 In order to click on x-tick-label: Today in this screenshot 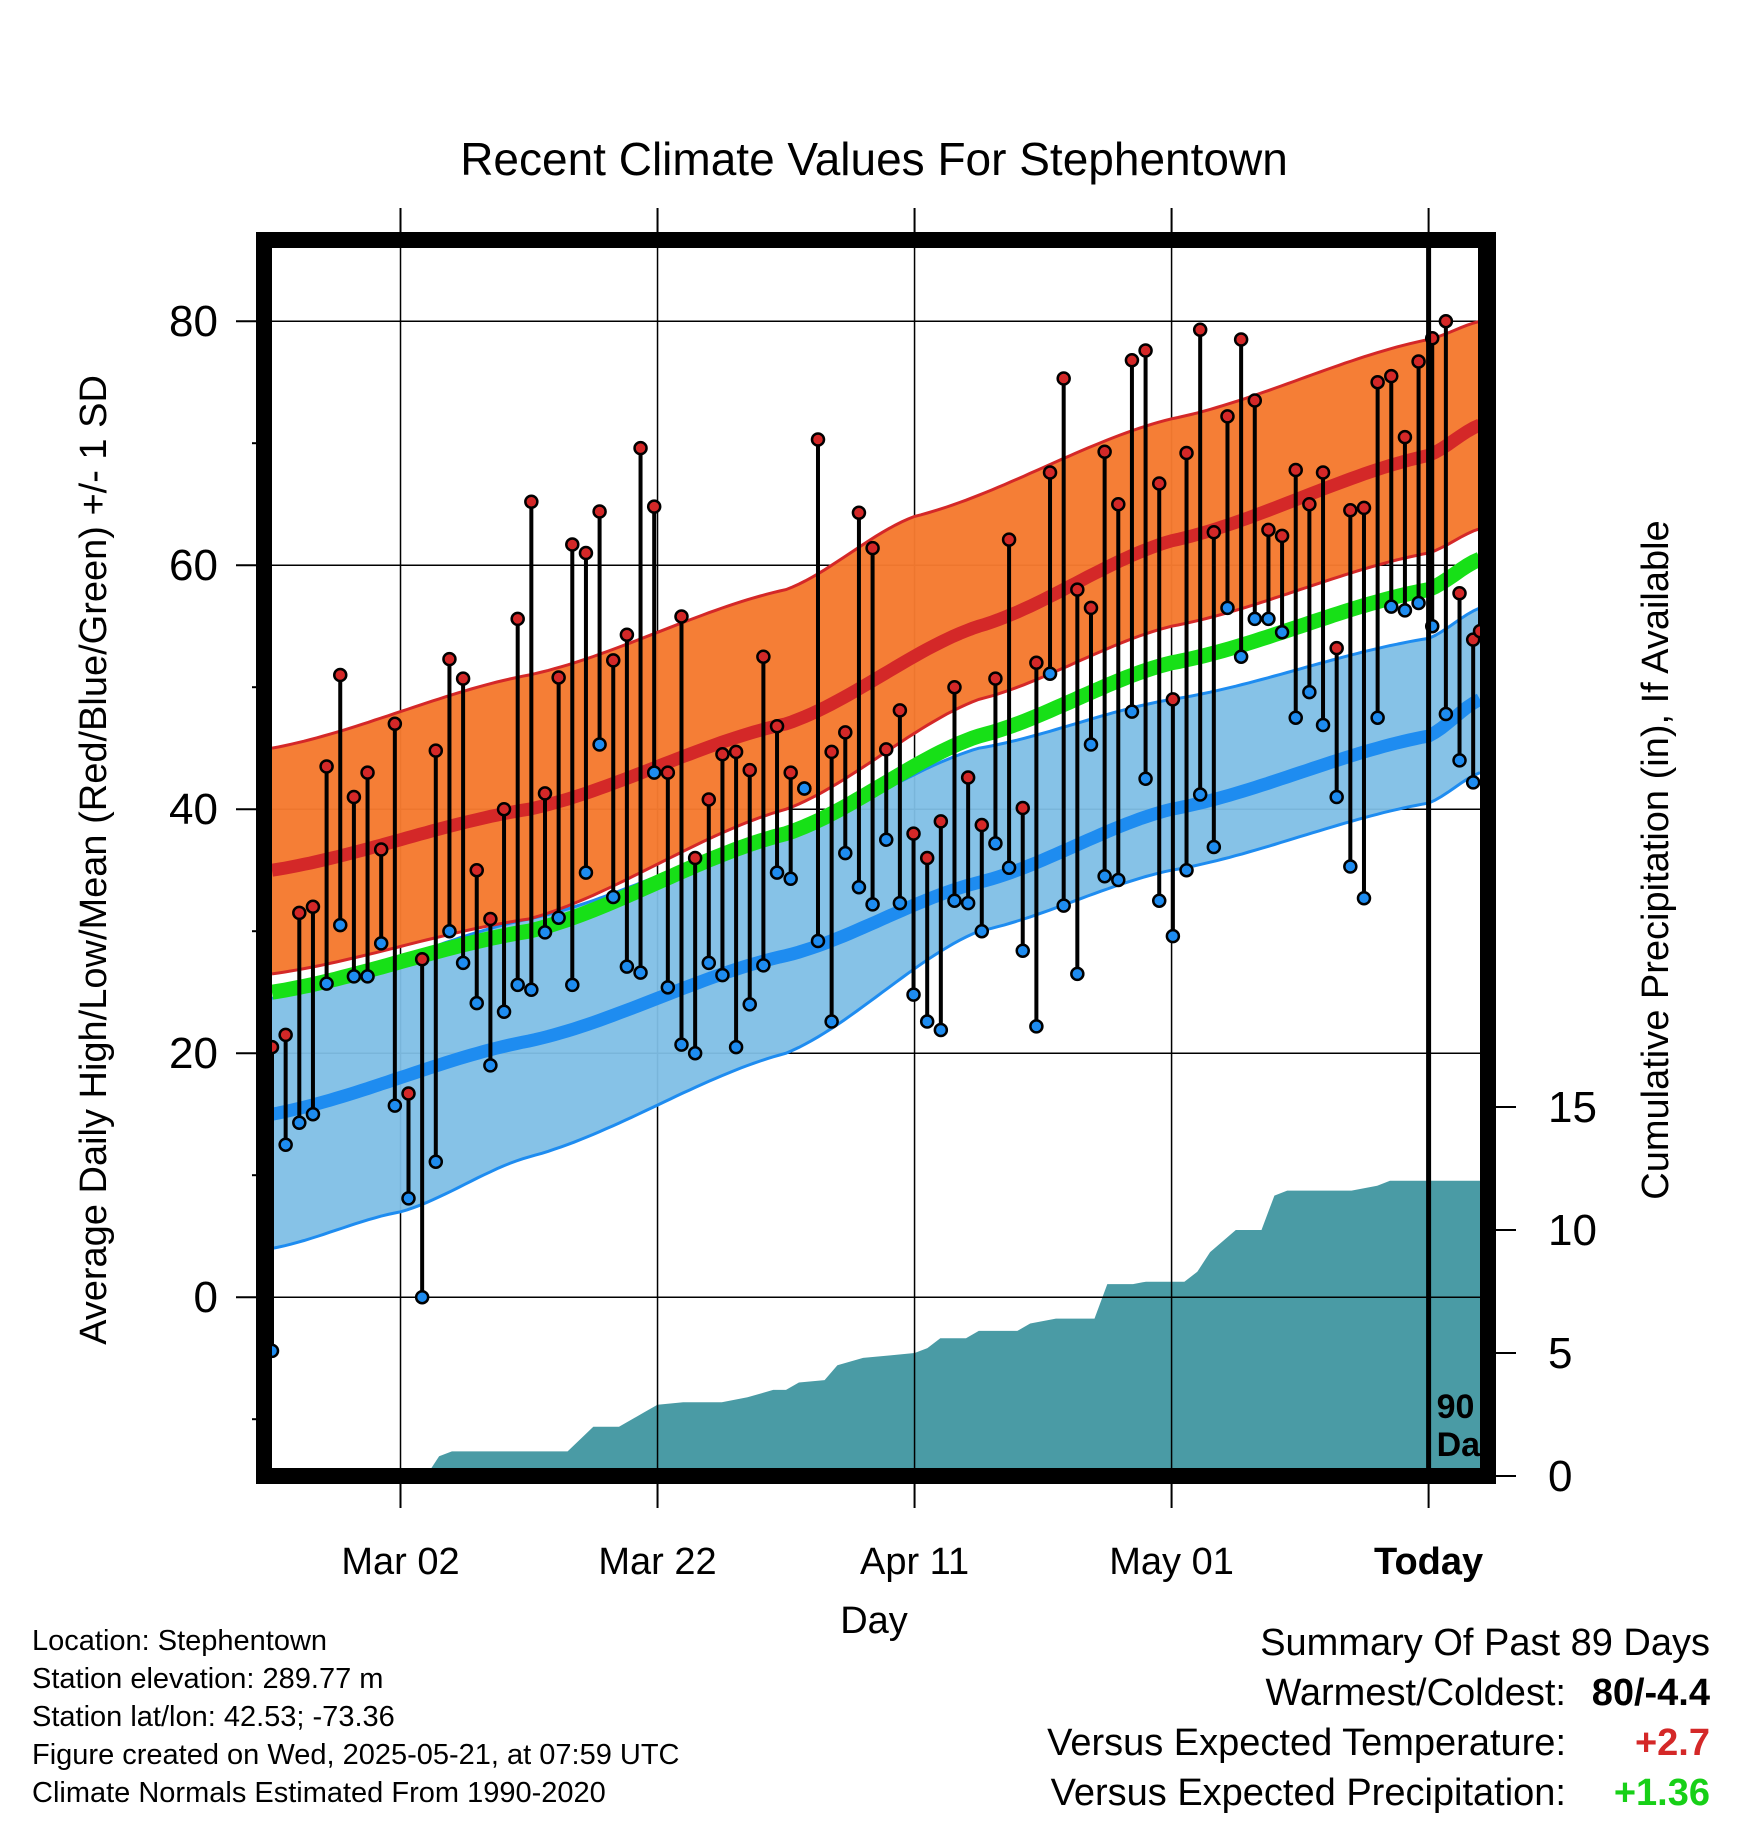, I will do `click(1428, 1562)`.